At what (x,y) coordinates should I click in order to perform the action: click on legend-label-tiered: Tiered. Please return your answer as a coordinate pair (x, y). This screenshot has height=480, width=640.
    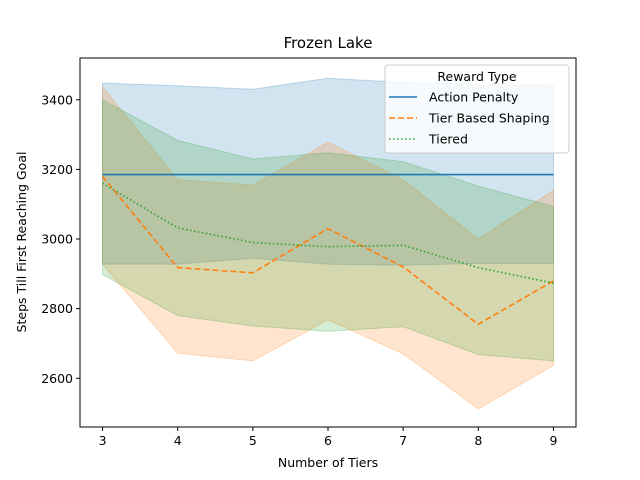
    Looking at the image, I should click on (448, 139).